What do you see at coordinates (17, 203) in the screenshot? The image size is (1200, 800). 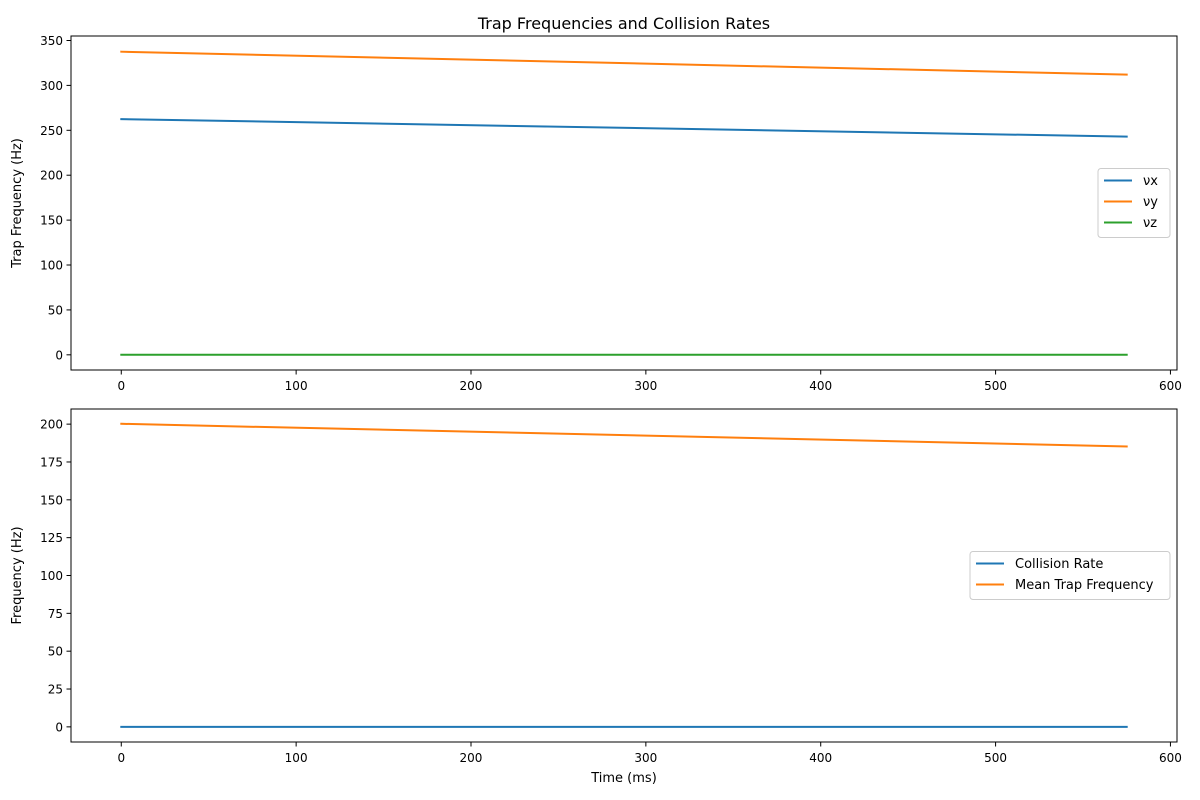 I see `y-axis-label: Trap Frequency (Hz)` at bounding box center [17, 203].